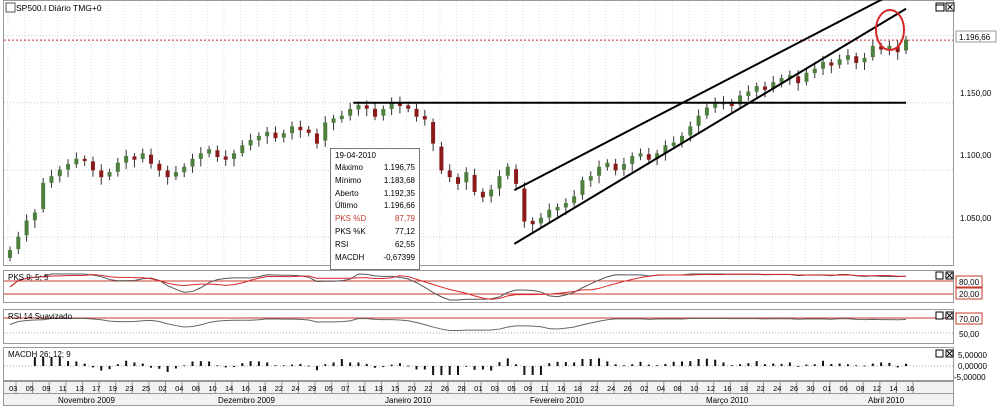  Describe the element at coordinates (969, 319) in the screenshot. I see `rsi-level-70: 70,00` at that location.